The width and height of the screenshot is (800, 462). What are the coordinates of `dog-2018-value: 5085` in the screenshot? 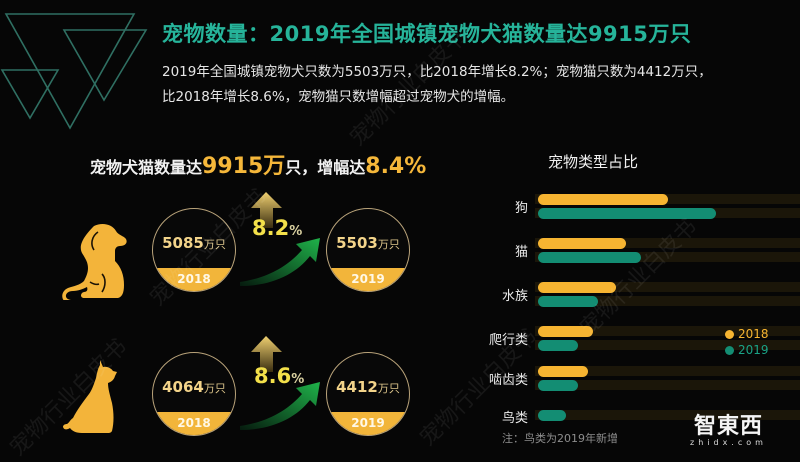 It's located at (183, 243).